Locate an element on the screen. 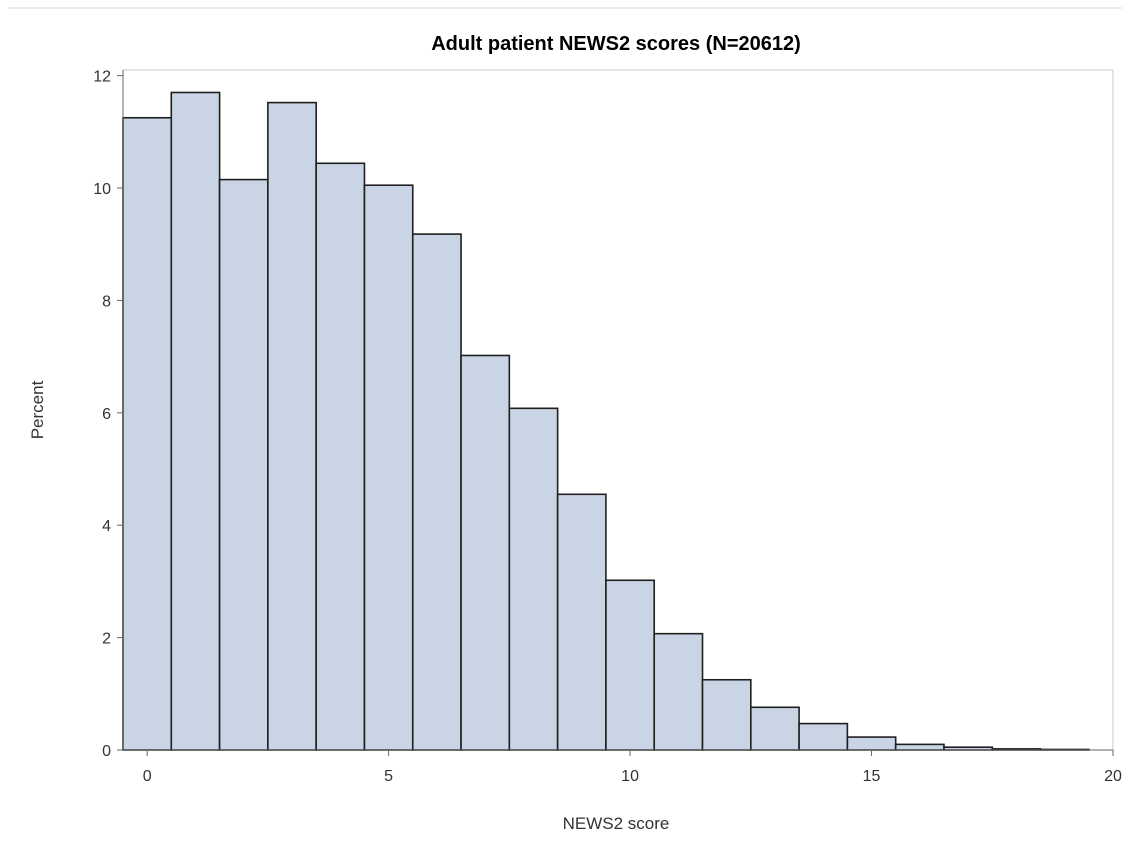 The width and height of the screenshot is (1130, 857). y-tick-label: 10 is located at coordinates (102, 189).